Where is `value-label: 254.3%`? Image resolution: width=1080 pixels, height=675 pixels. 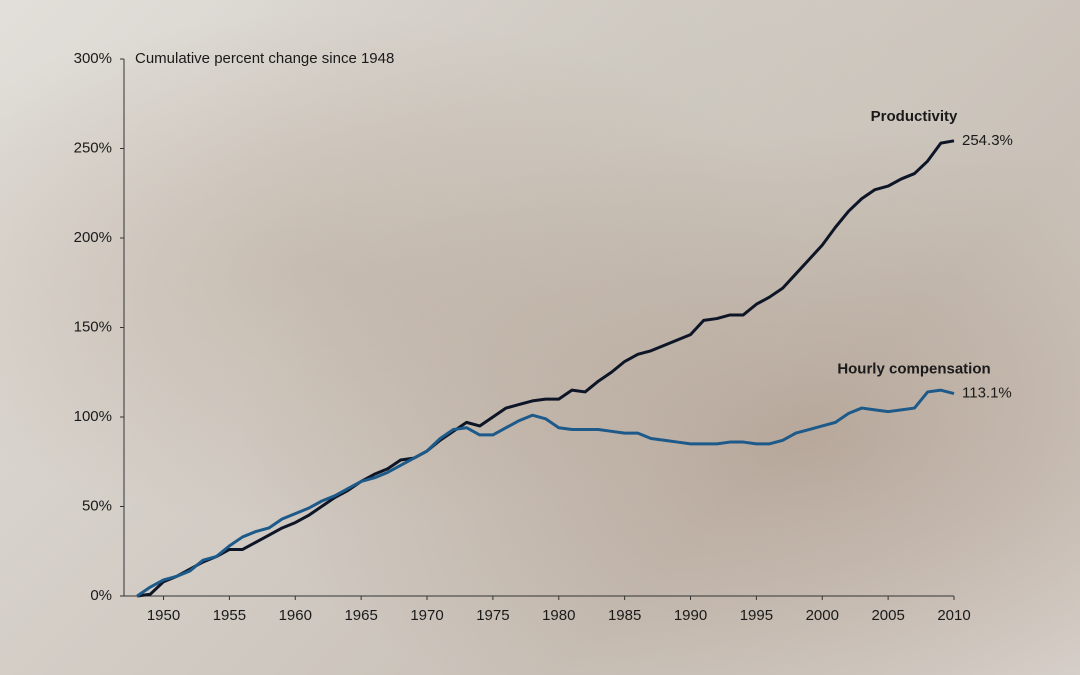 value-label: 254.3% is located at coordinates (987, 140).